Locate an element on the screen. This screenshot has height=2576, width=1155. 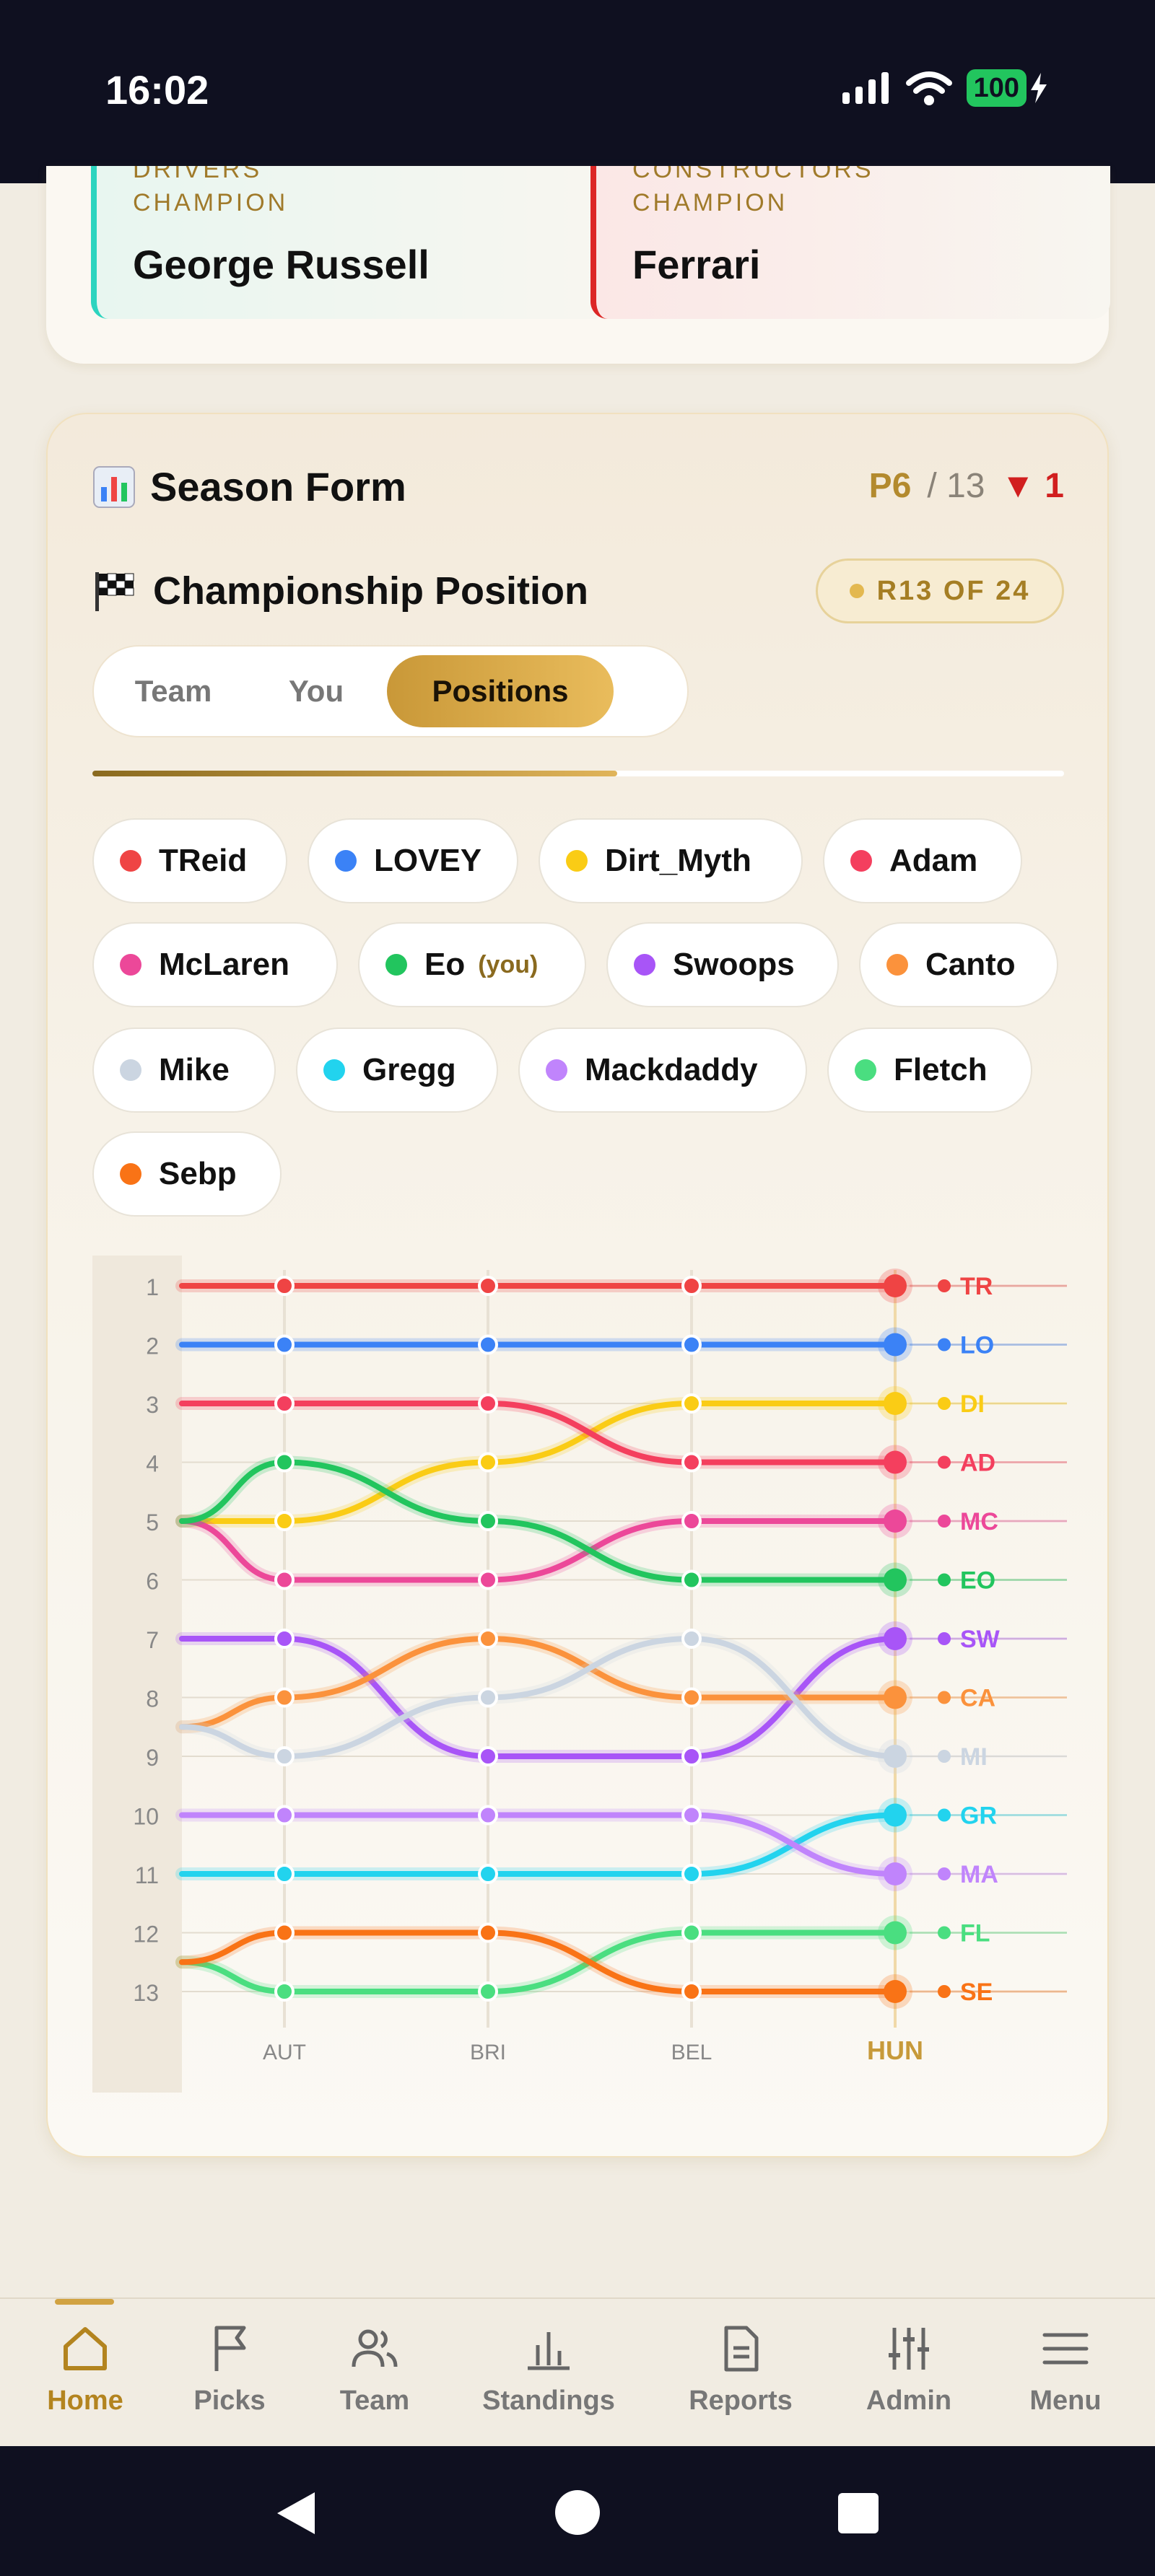
legend-chip: Sebp is located at coordinates (187, 1174).